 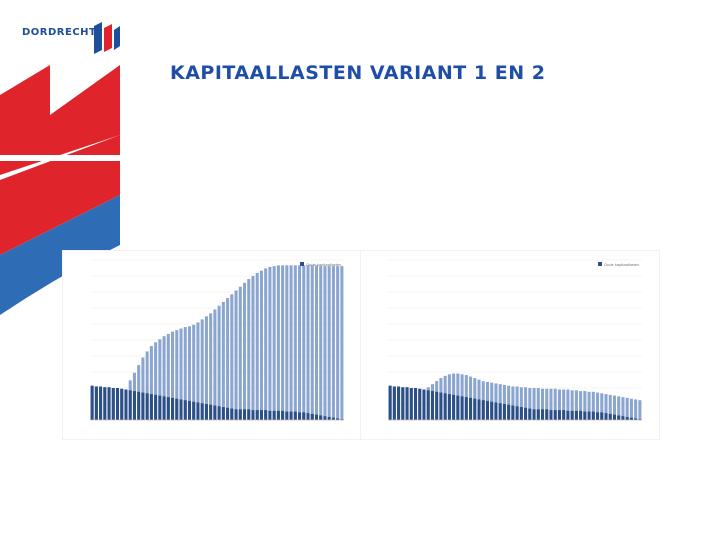 What do you see at coordinates (358, 73) in the screenshot?
I see `slide-title: KAPITAALLASTEN VARIANT 1 EN 2` at bounding box center [358, 73].